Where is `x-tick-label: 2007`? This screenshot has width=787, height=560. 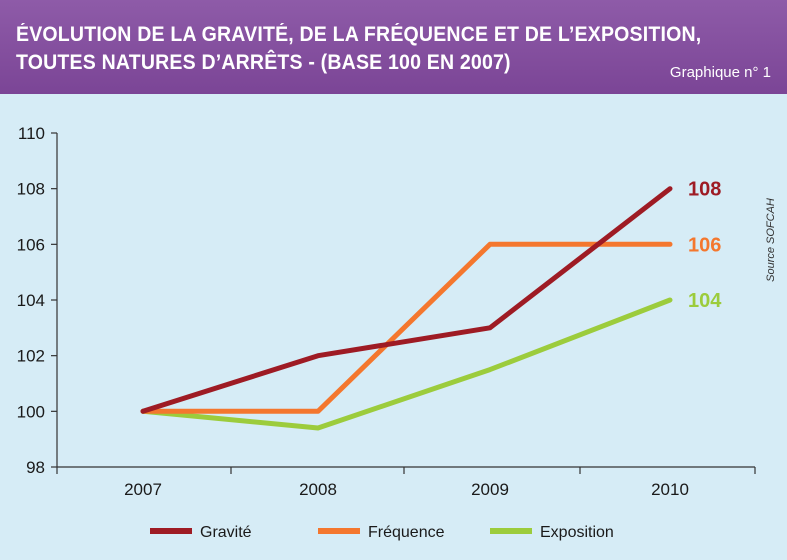 x-tick-label: 2007 is located at coordinates (143, 489).